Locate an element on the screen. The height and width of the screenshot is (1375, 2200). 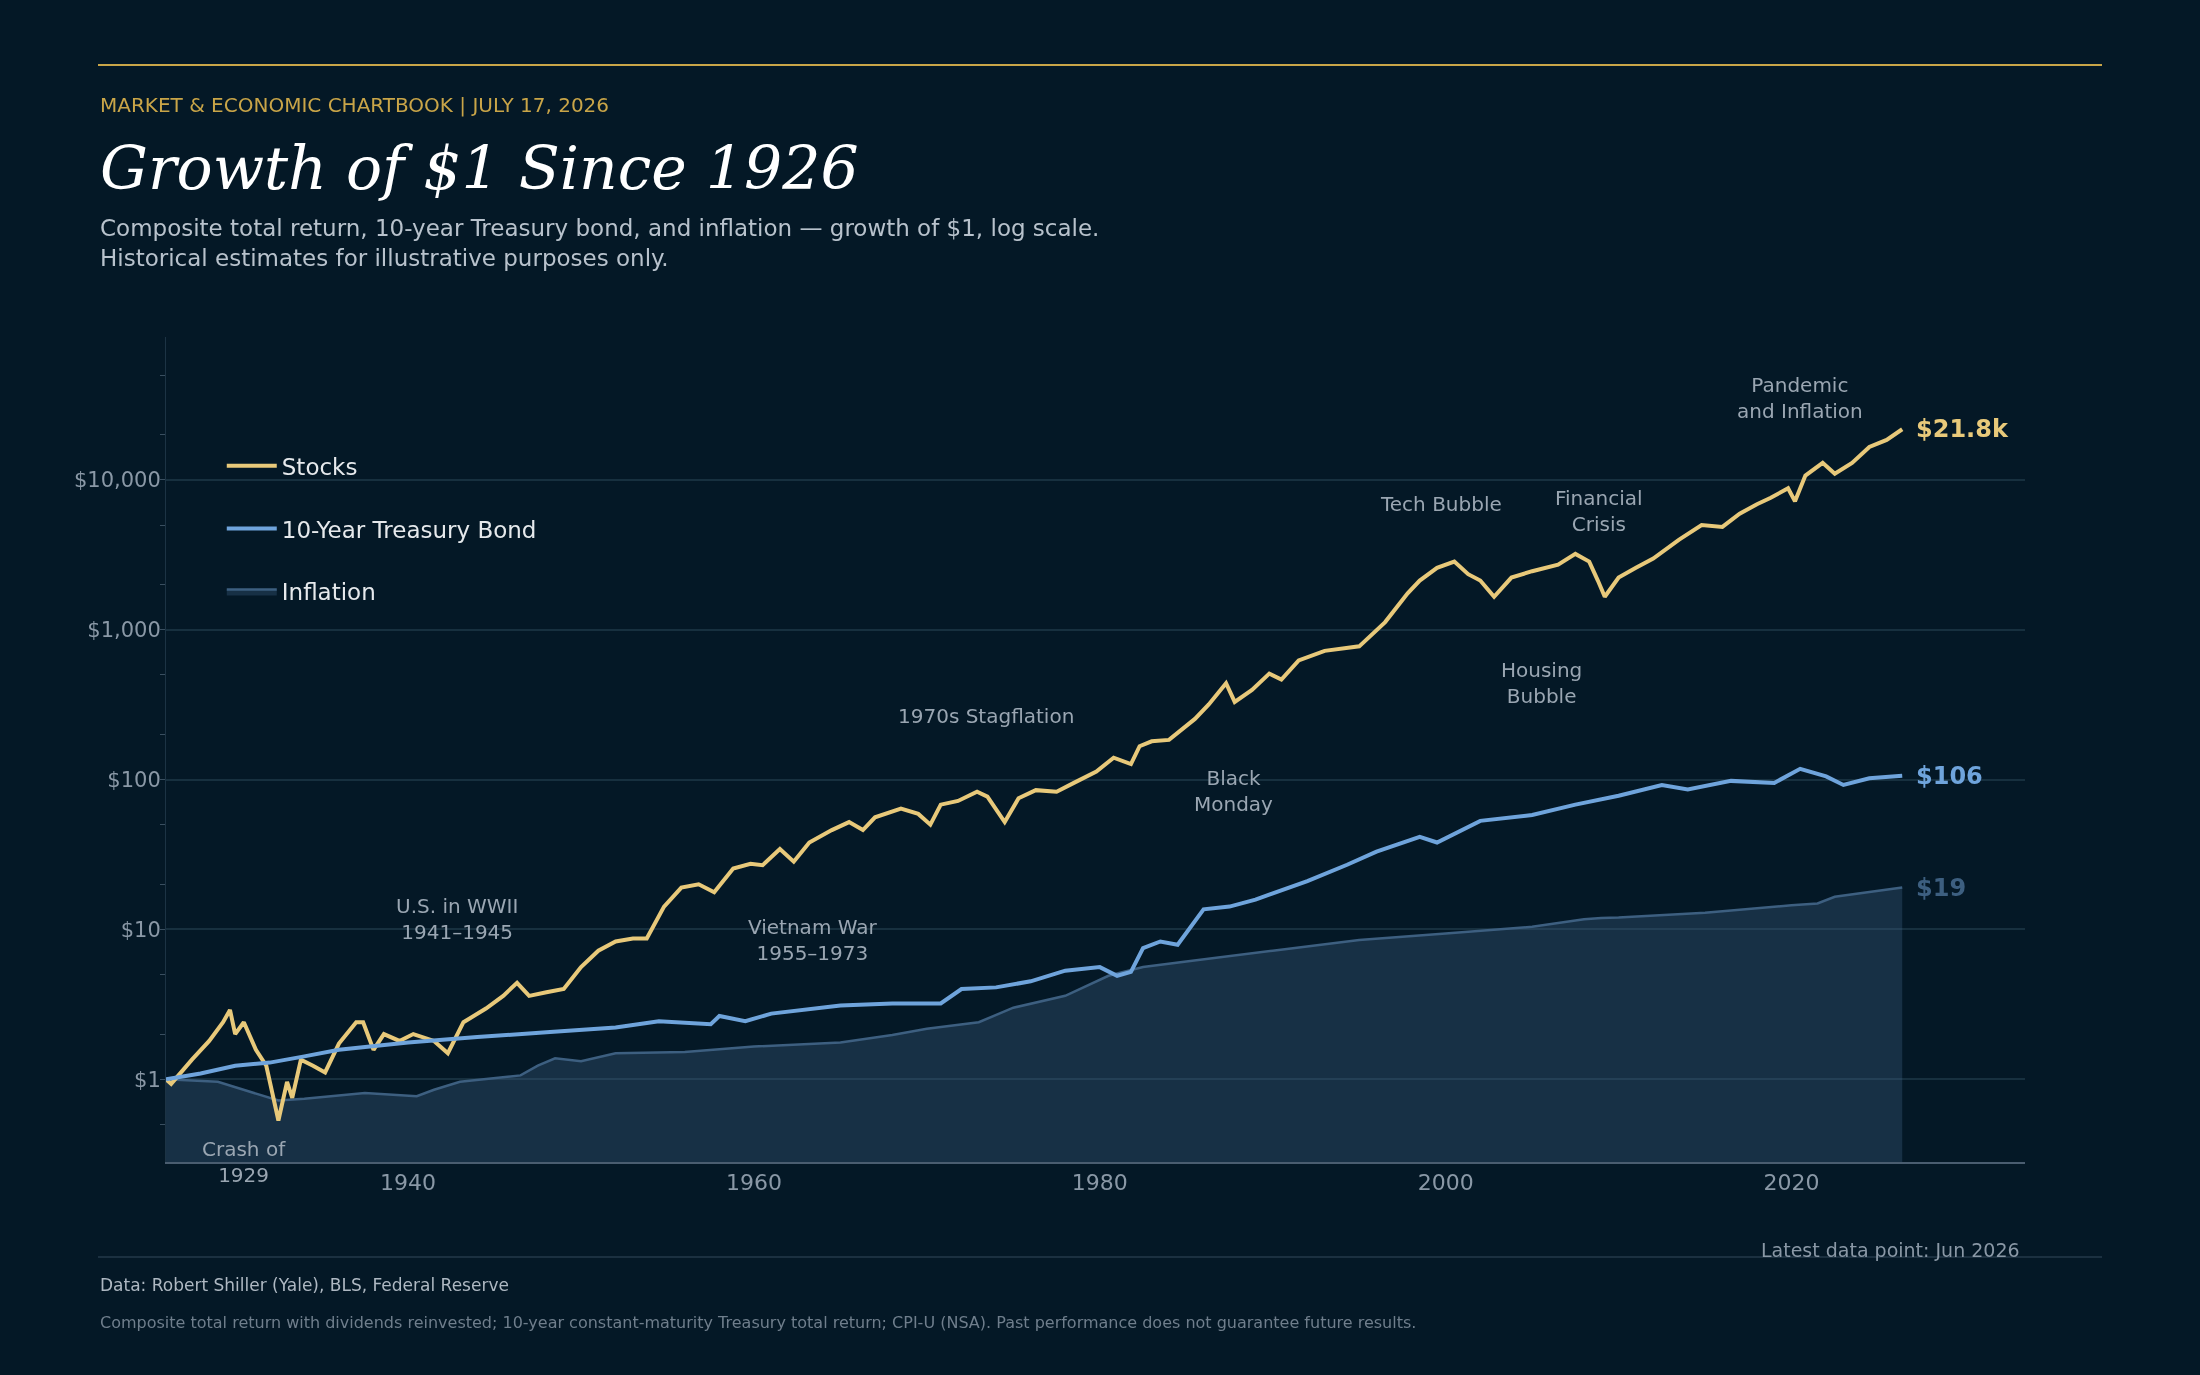
annotation: Housing Bubble is located at coordinates (1542, 683).